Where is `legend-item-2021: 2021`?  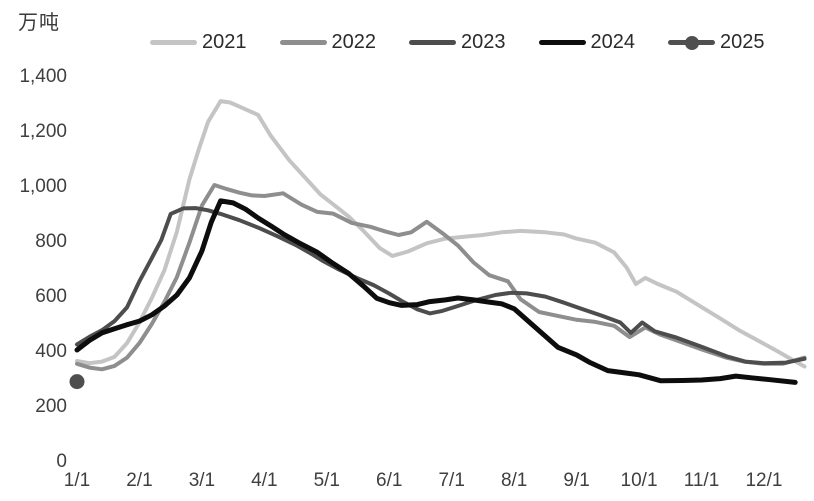
legend-item-2021: 2021 is located at coordinates (198, 42).